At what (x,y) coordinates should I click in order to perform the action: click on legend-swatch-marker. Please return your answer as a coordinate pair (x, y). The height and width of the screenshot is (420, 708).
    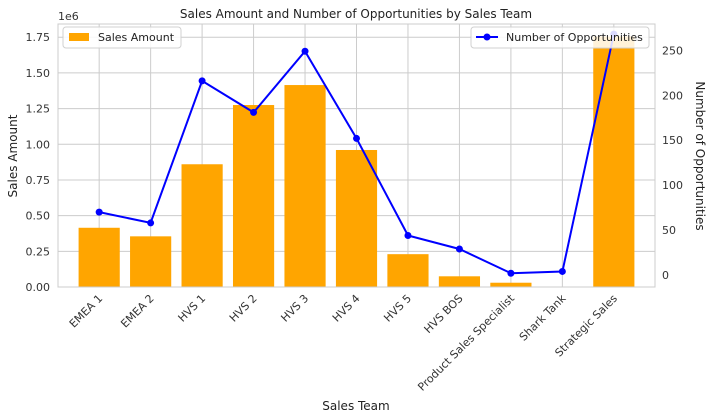
    Looking at the image, I should click on (487, 37).